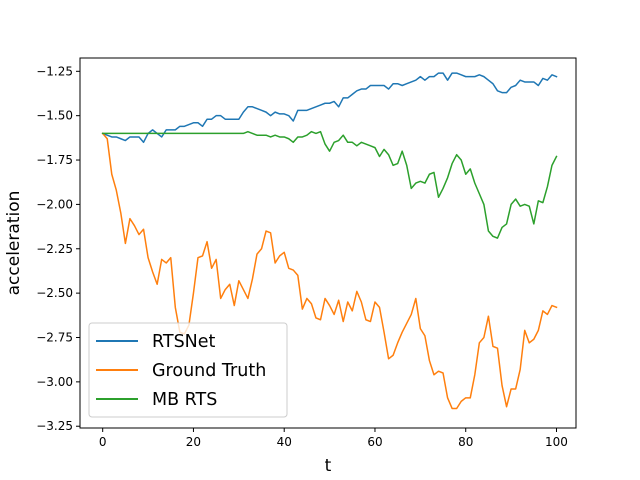  Describe the element at coordinates (54, 249) in the screenshot. I see `y-tick-label: −2.25` at that location.